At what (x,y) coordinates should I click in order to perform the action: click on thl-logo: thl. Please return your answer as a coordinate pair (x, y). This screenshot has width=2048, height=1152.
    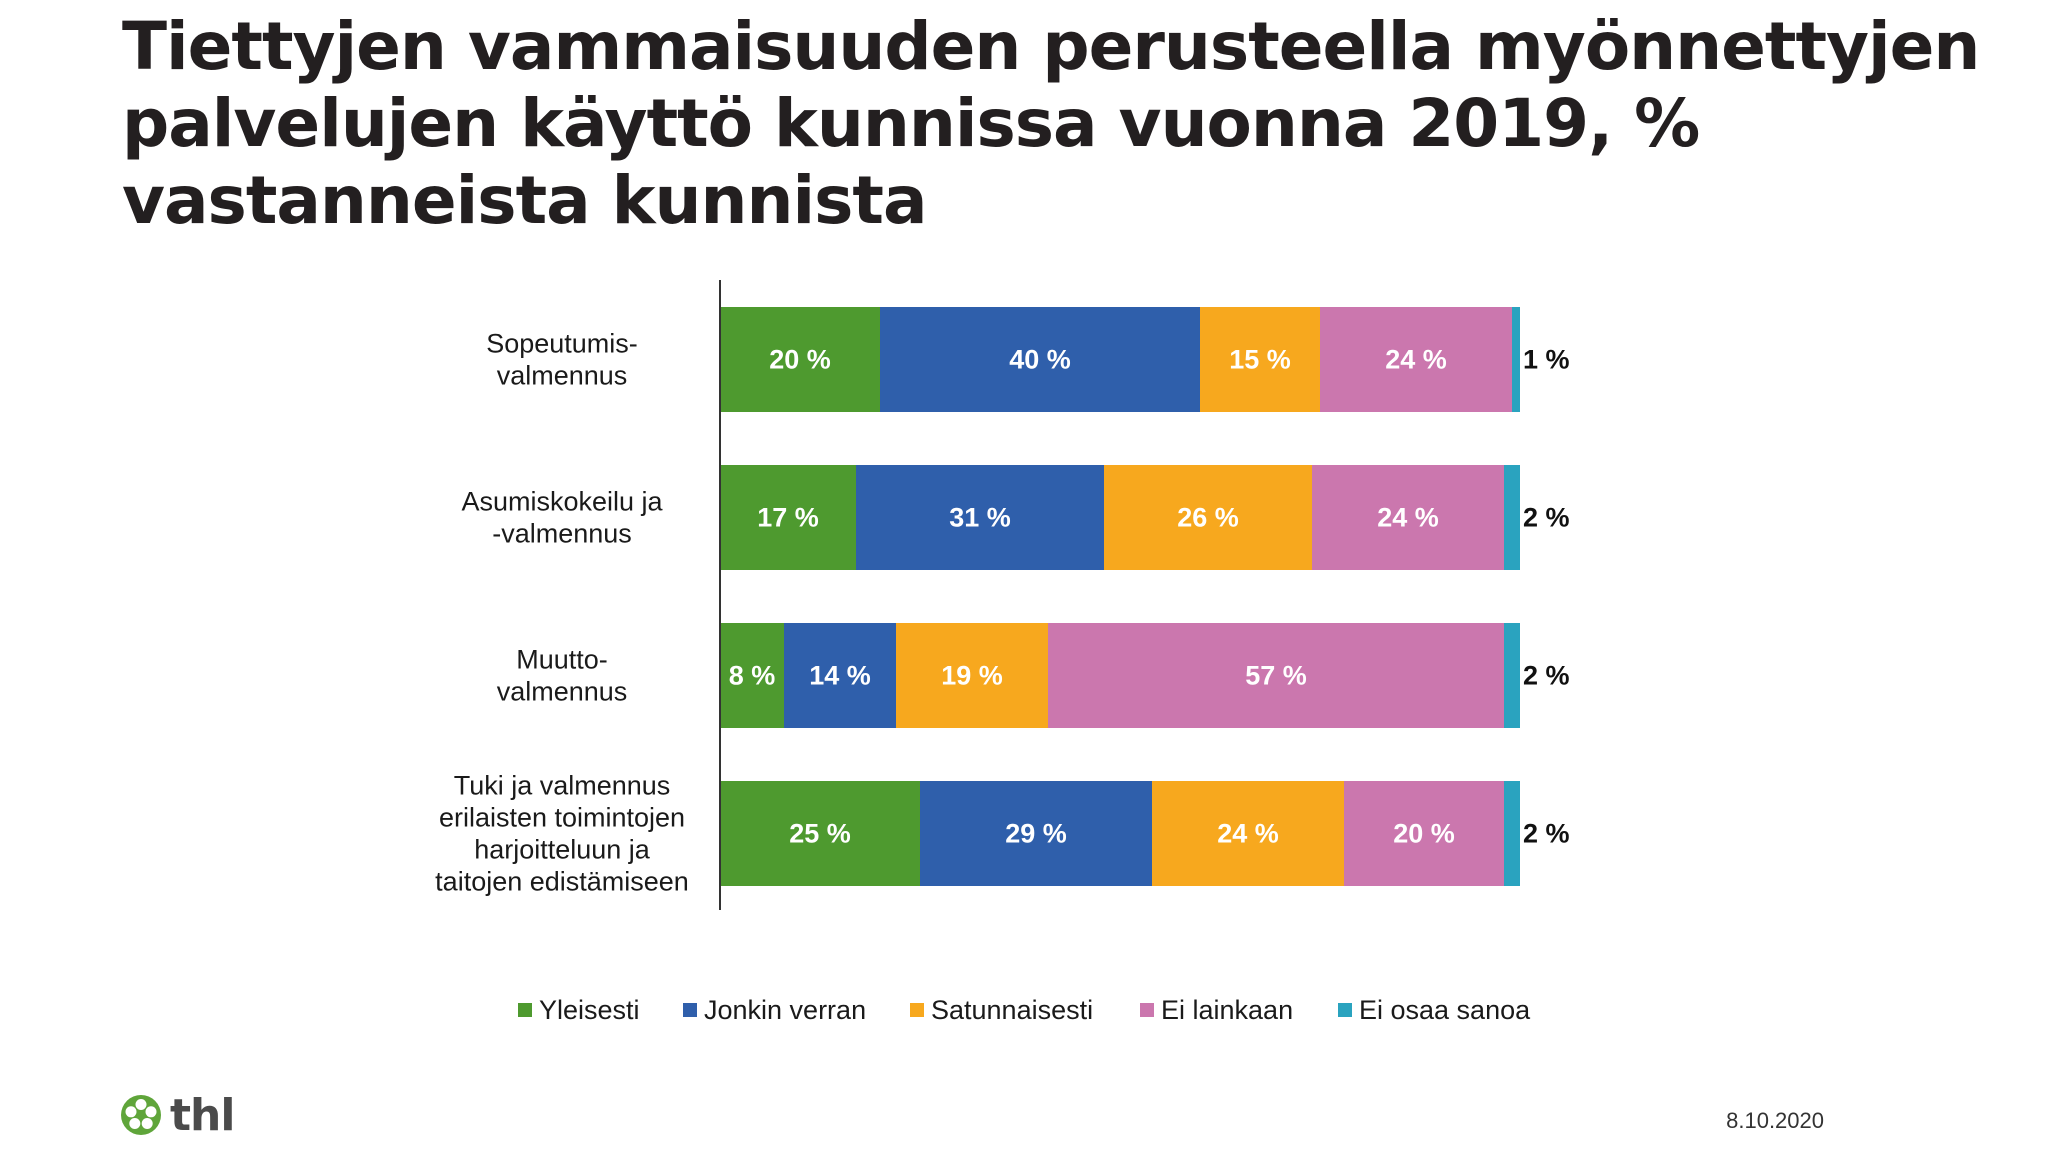
    Looking at the image, I should click on (177, 1115).